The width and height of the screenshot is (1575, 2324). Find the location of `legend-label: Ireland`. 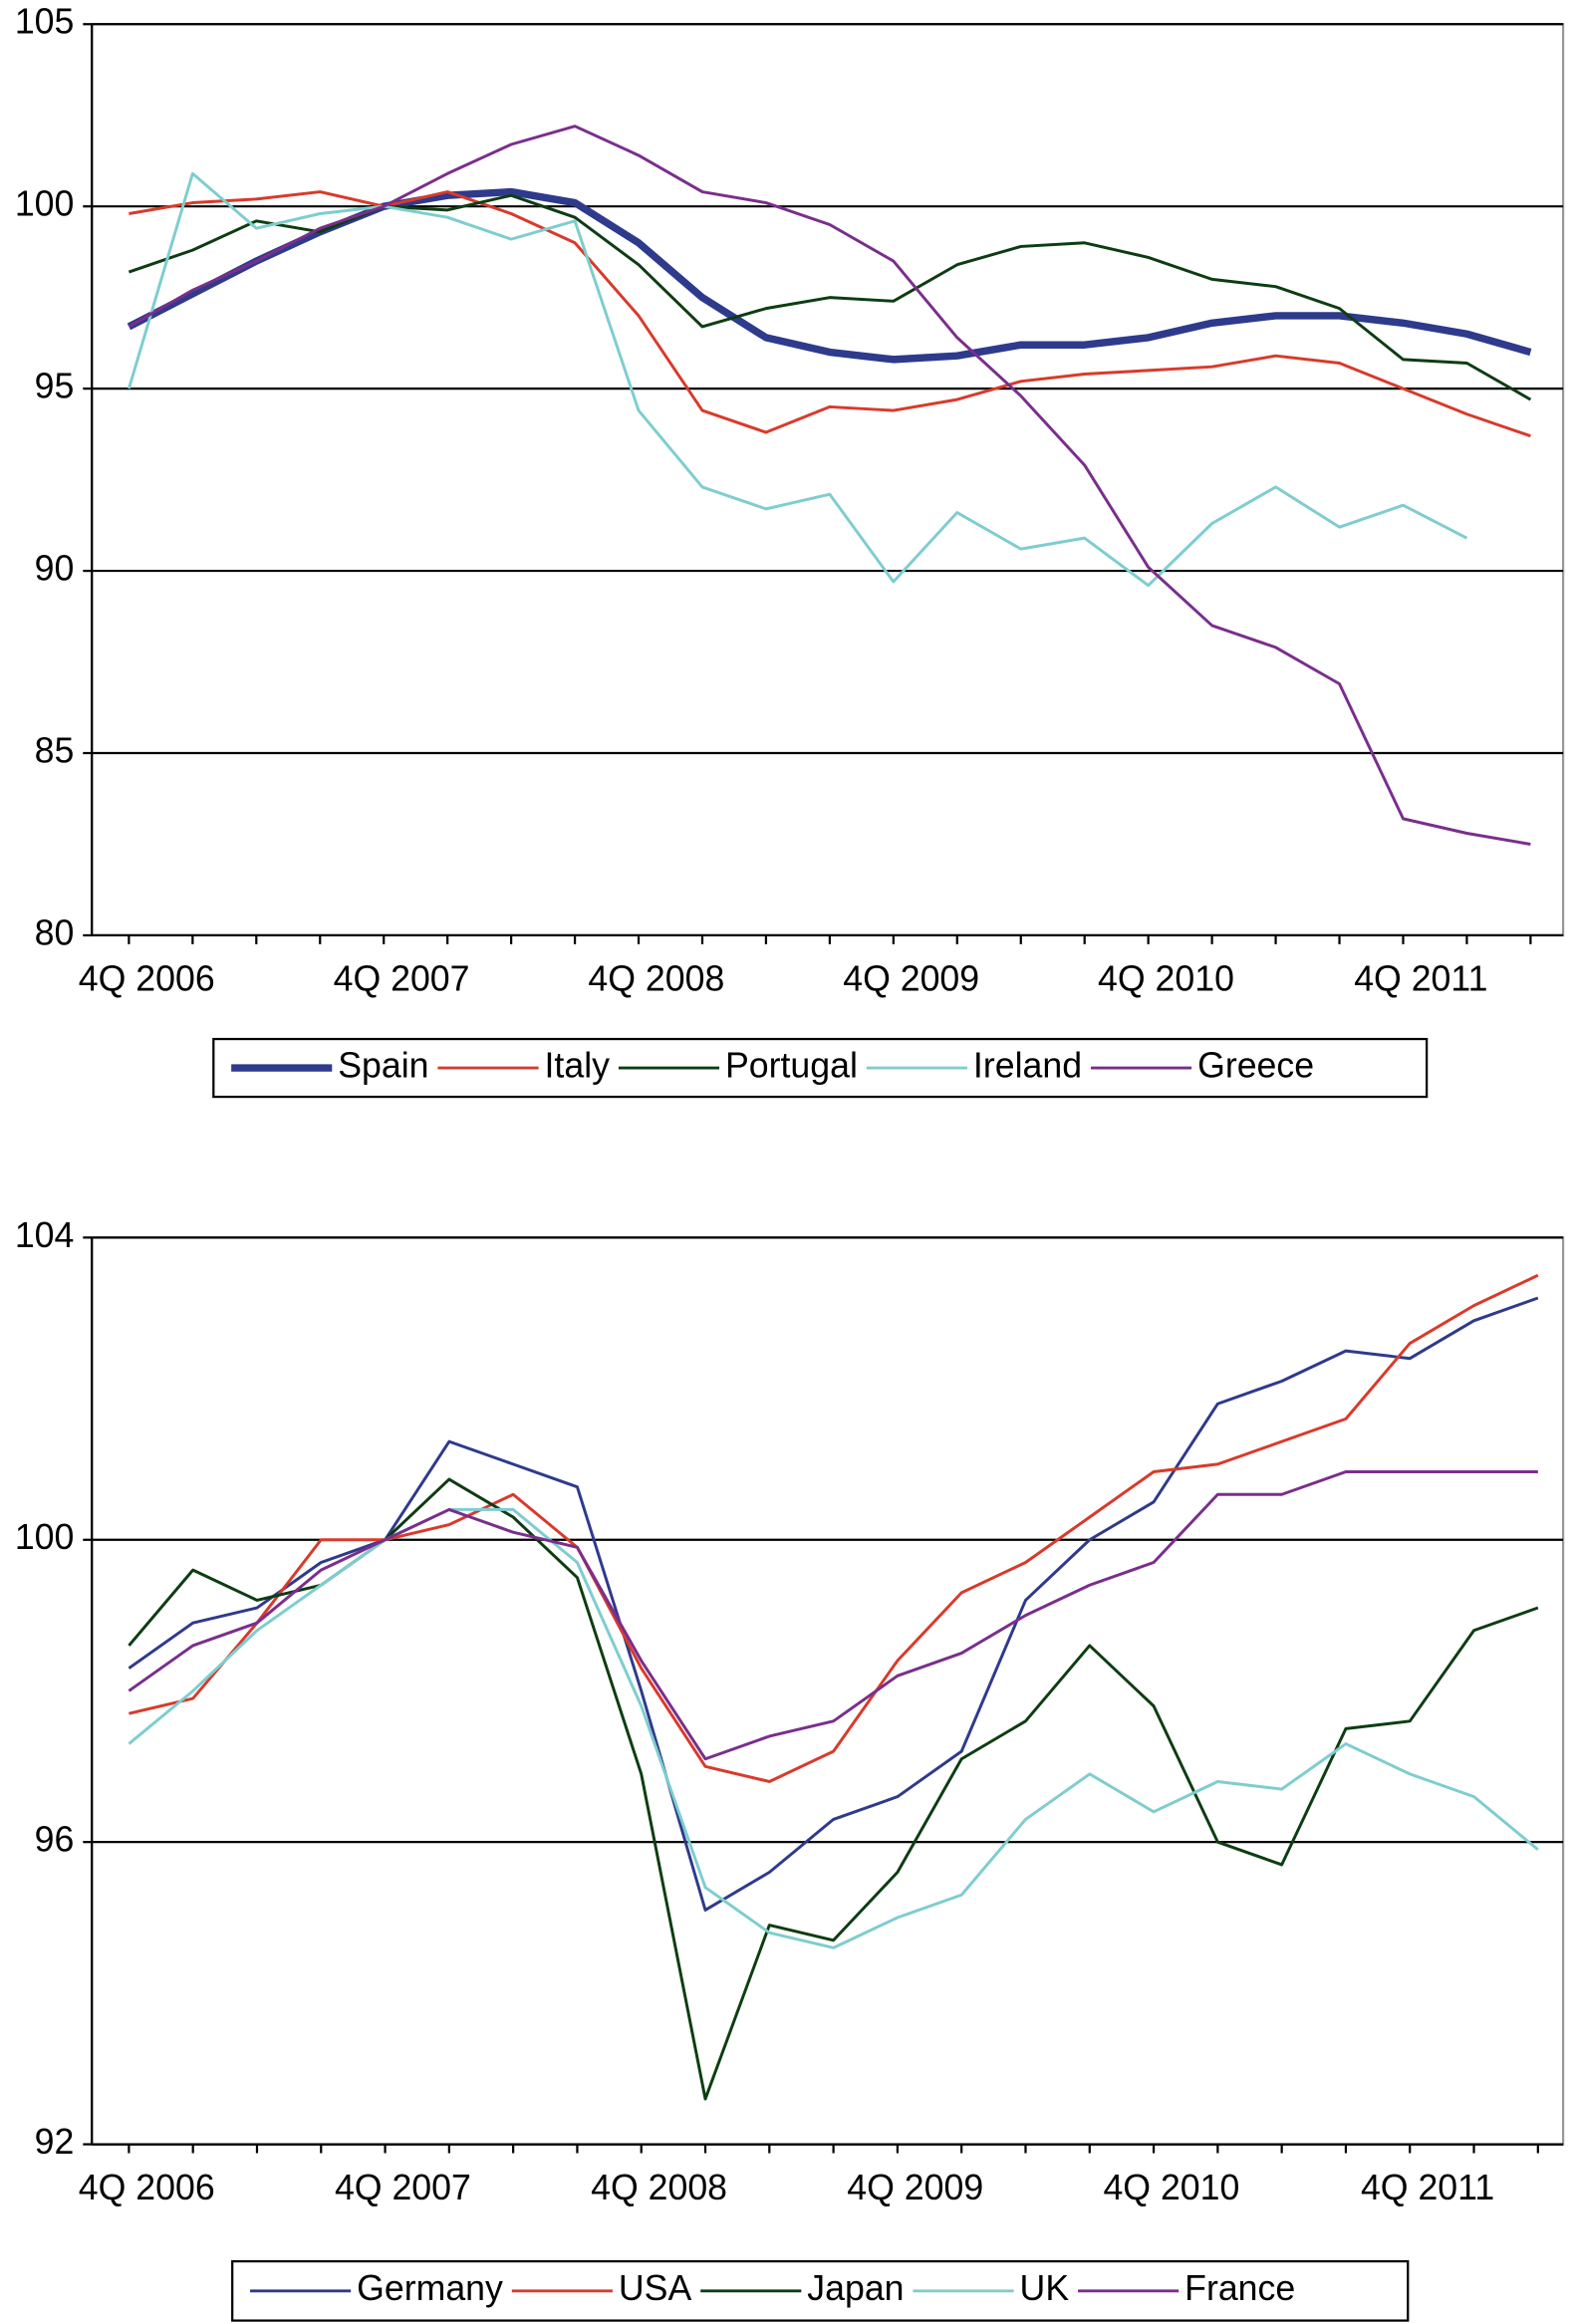

legend-label: Ireland is located at coordinates (1027, 1065).